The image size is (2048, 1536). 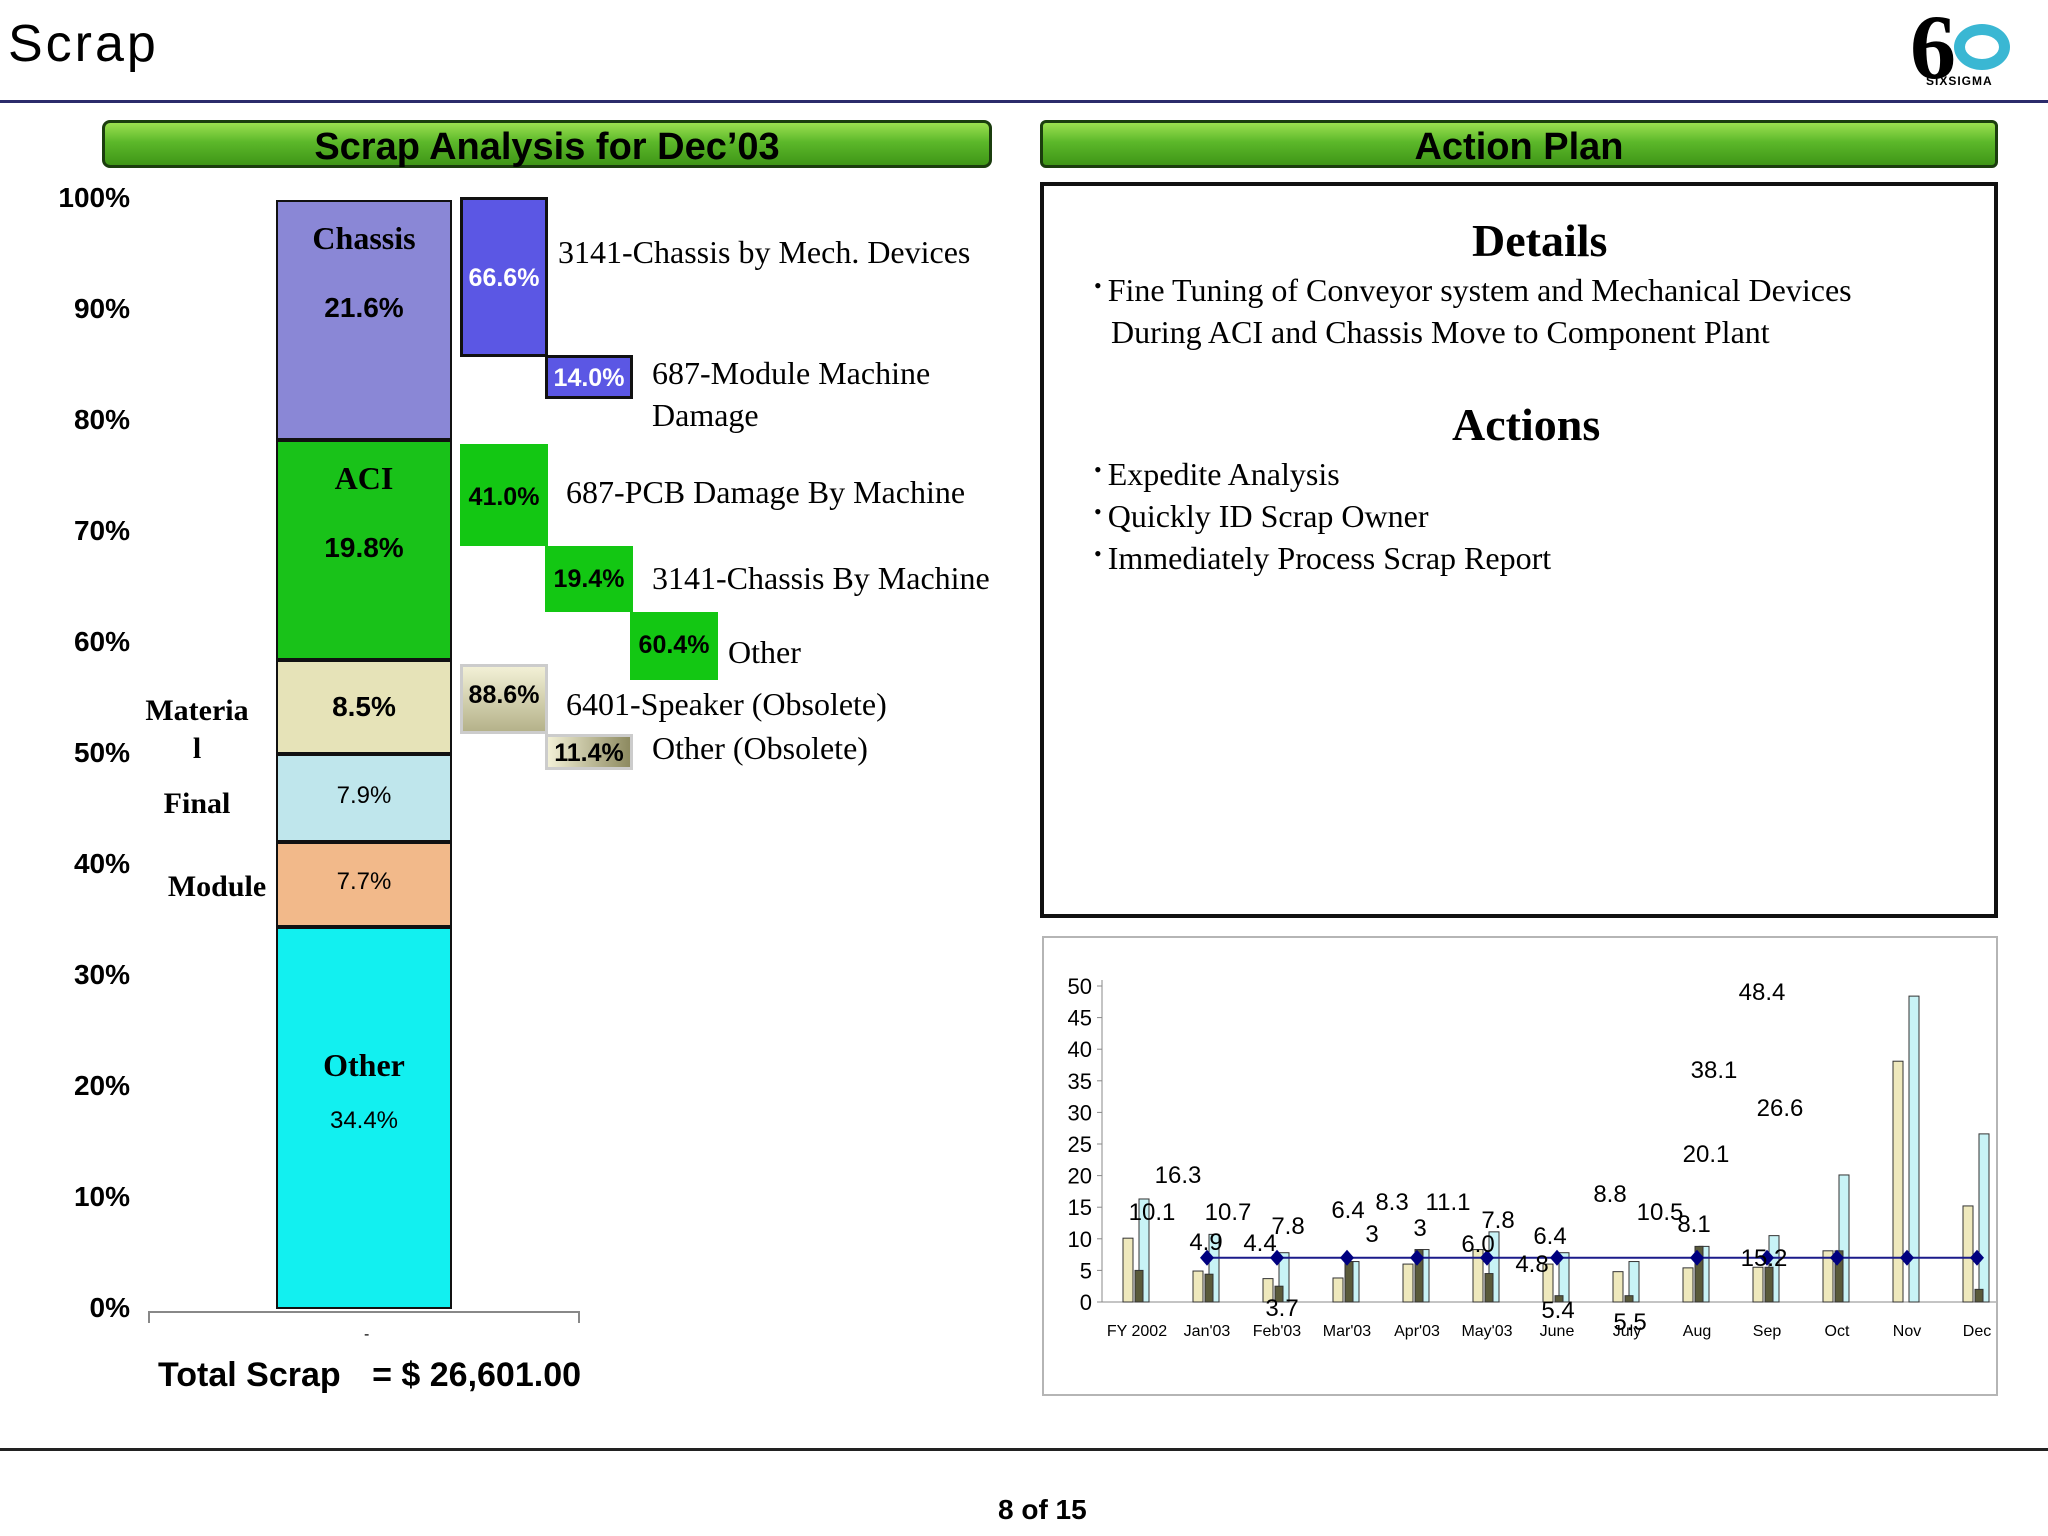 What do you see at coordinates (1660, 1212) in the screenshot?
I see `data-label: 10.5` at bounding box center [1660, 1212].